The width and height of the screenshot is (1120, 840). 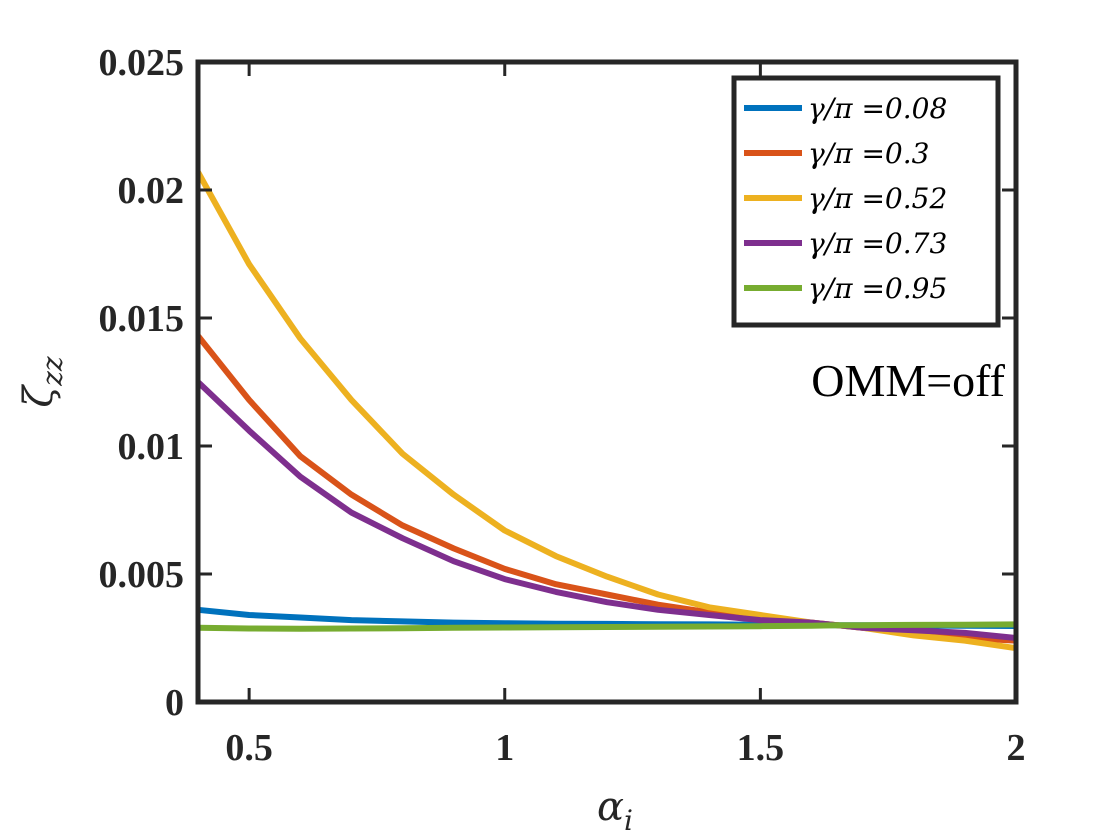 I want to click on x-axis-label: αi, so click(x=615, y=810).